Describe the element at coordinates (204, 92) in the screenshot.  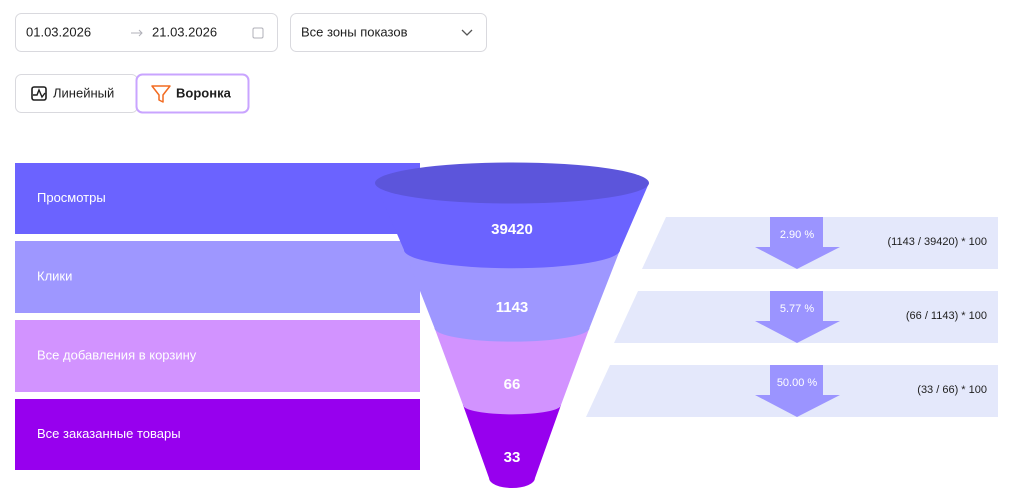
I see `tab-label: Воронка` at that location.